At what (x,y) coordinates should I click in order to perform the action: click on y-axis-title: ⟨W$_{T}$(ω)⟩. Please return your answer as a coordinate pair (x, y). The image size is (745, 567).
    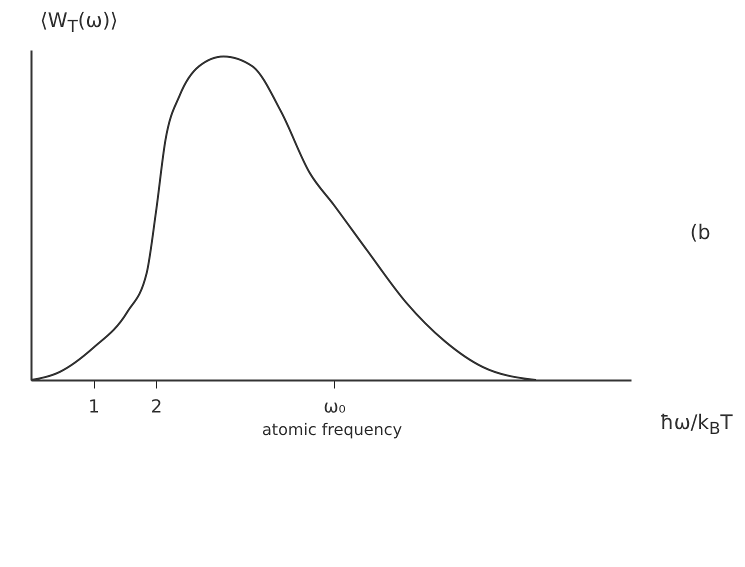
    Looking at the image, I should click on (79, 22).